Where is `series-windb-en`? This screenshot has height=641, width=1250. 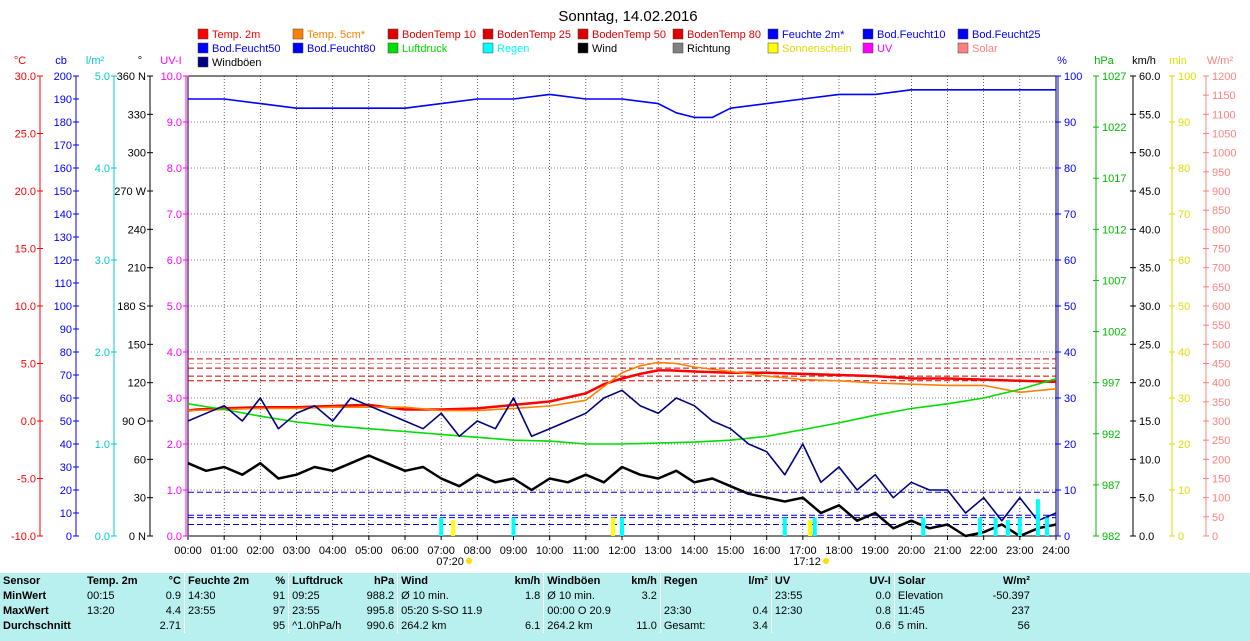 series-windb-en is located at coordinates (622, 455).